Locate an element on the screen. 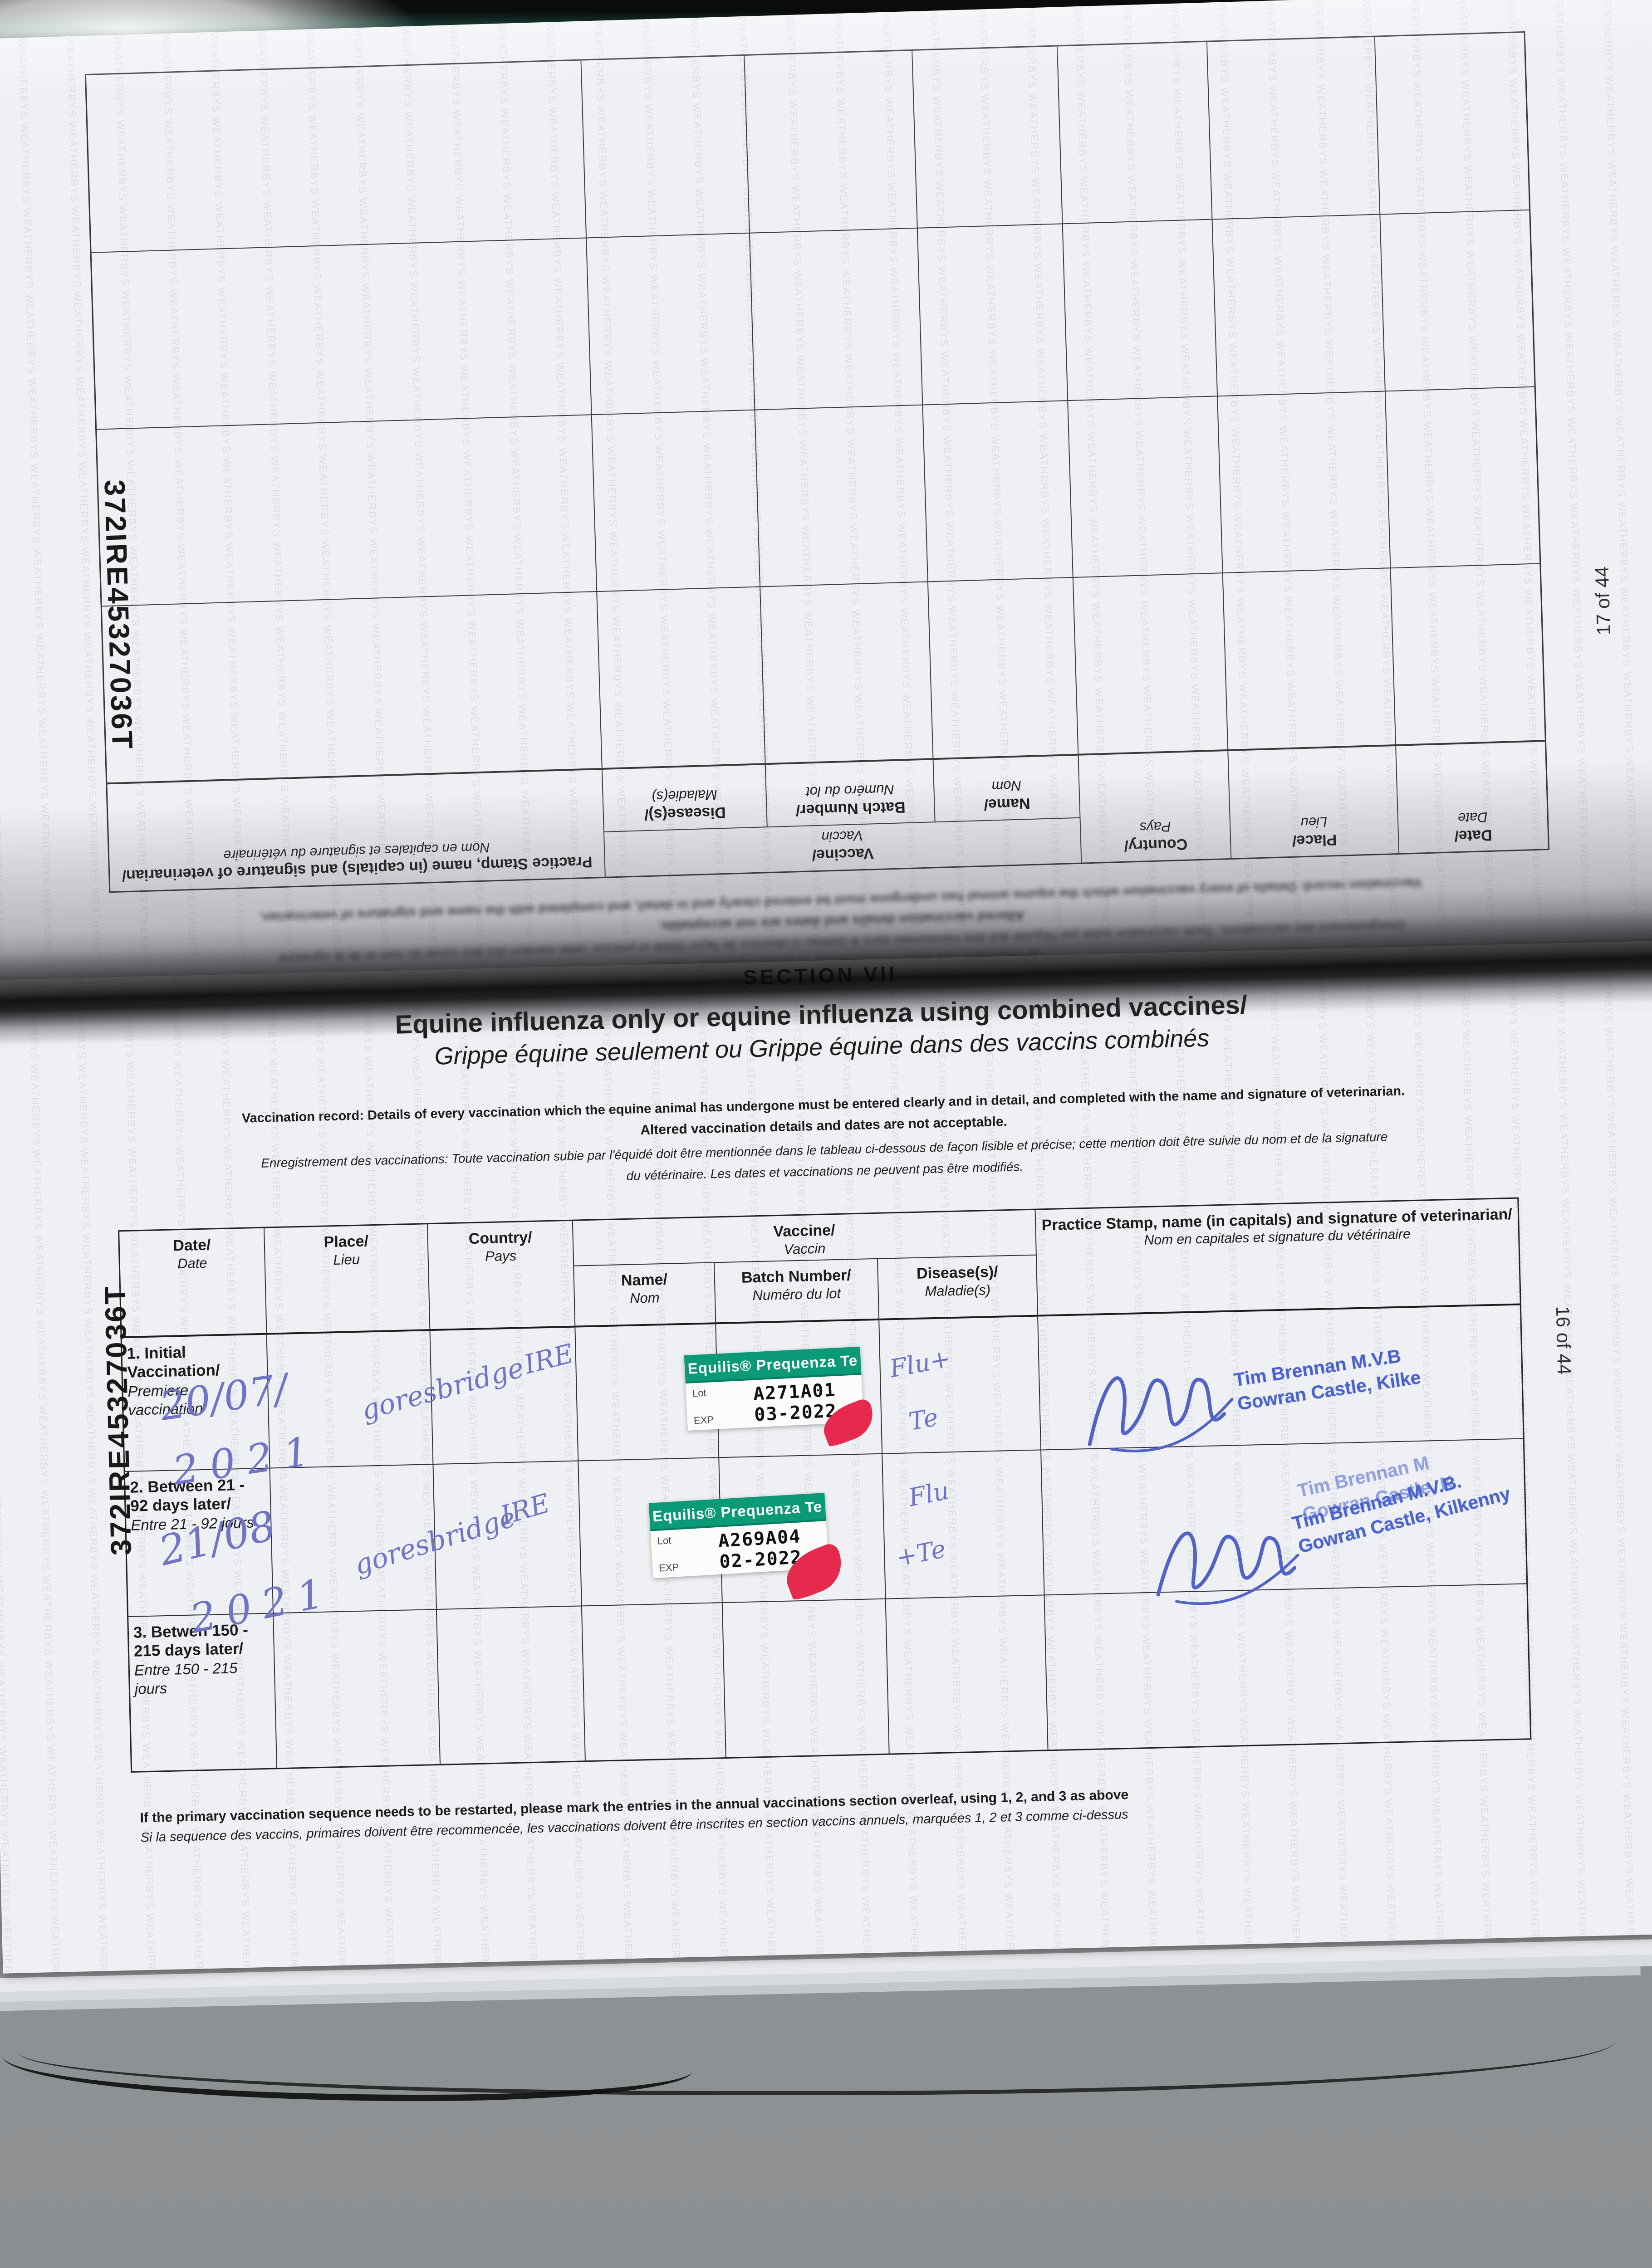  page-number-page17: 17 of 44 is located at coordinates (1603, 601).